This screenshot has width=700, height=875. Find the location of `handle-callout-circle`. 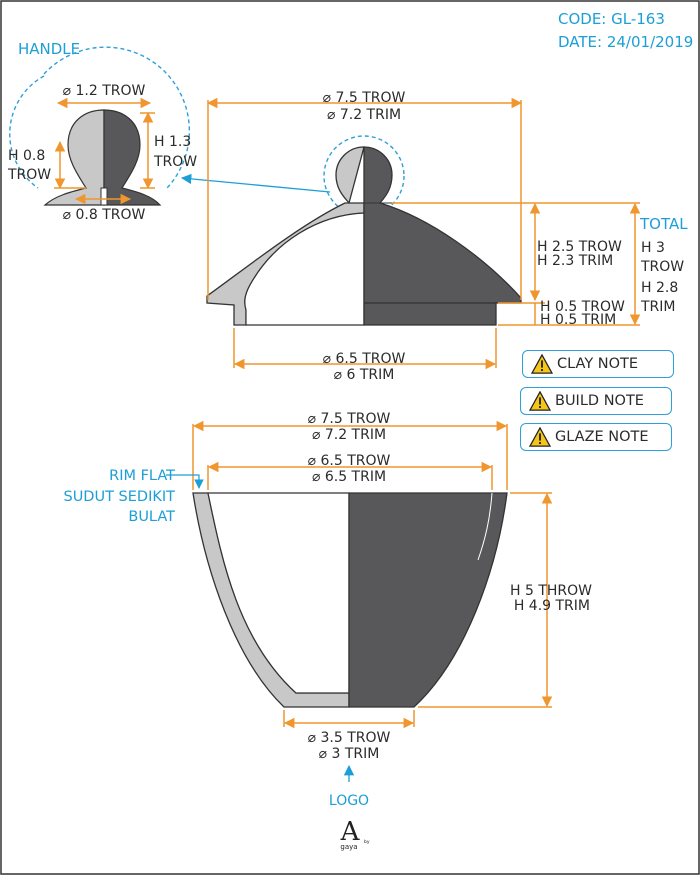

handle-callout-circle is located at coordinates (117, 117).